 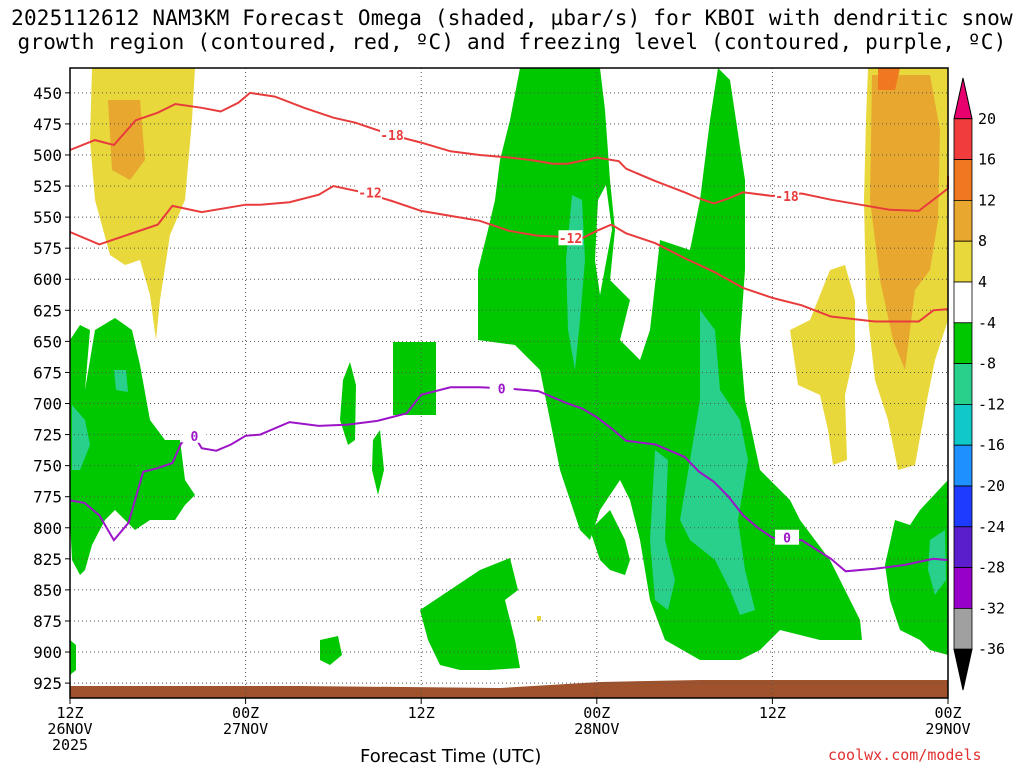 What do you see at coordinates (991, 445) in the screenshot?
I see `colorbar-label: -16` at bounding box center [991, 445].